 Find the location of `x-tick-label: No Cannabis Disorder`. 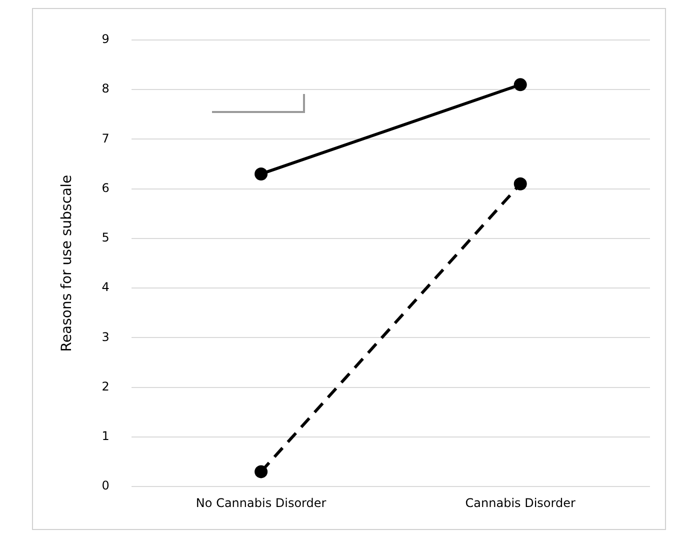

x-tick-label: No Cannabis Disorder is located at coordinates (261, 503).